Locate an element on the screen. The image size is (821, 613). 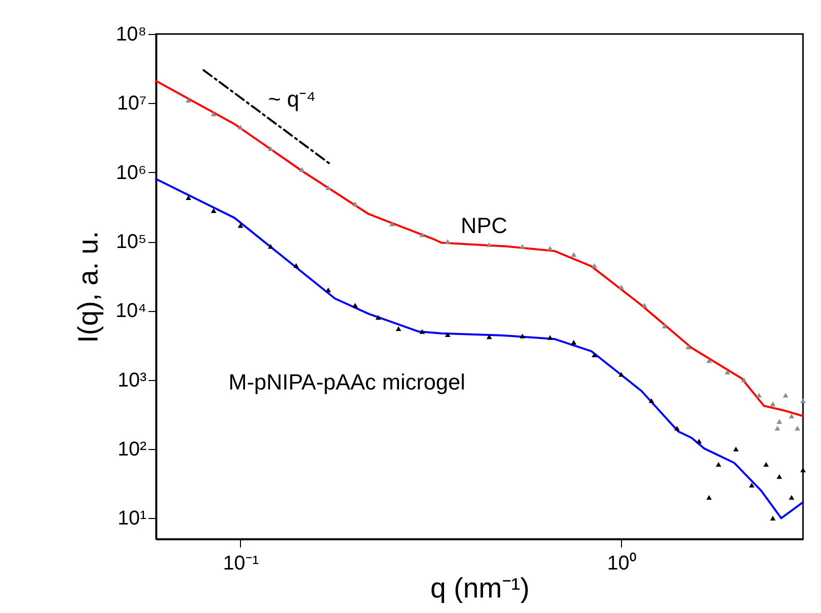
y-tick-label: 10² is located at coordinates (132, 449).